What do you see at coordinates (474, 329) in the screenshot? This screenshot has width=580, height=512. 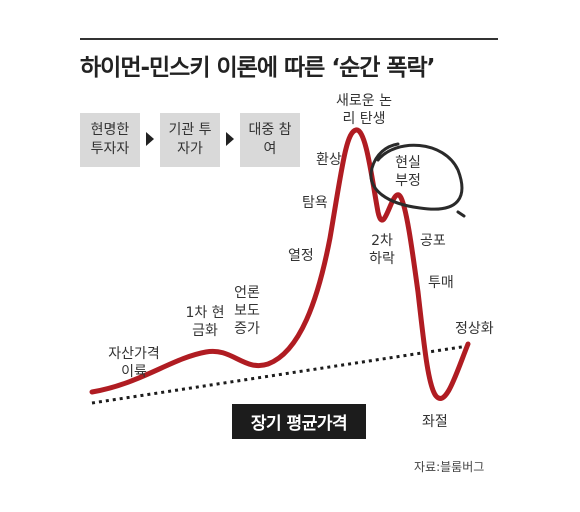 I see `phase-label-13: 정상화` at bounding box center [474, 329].